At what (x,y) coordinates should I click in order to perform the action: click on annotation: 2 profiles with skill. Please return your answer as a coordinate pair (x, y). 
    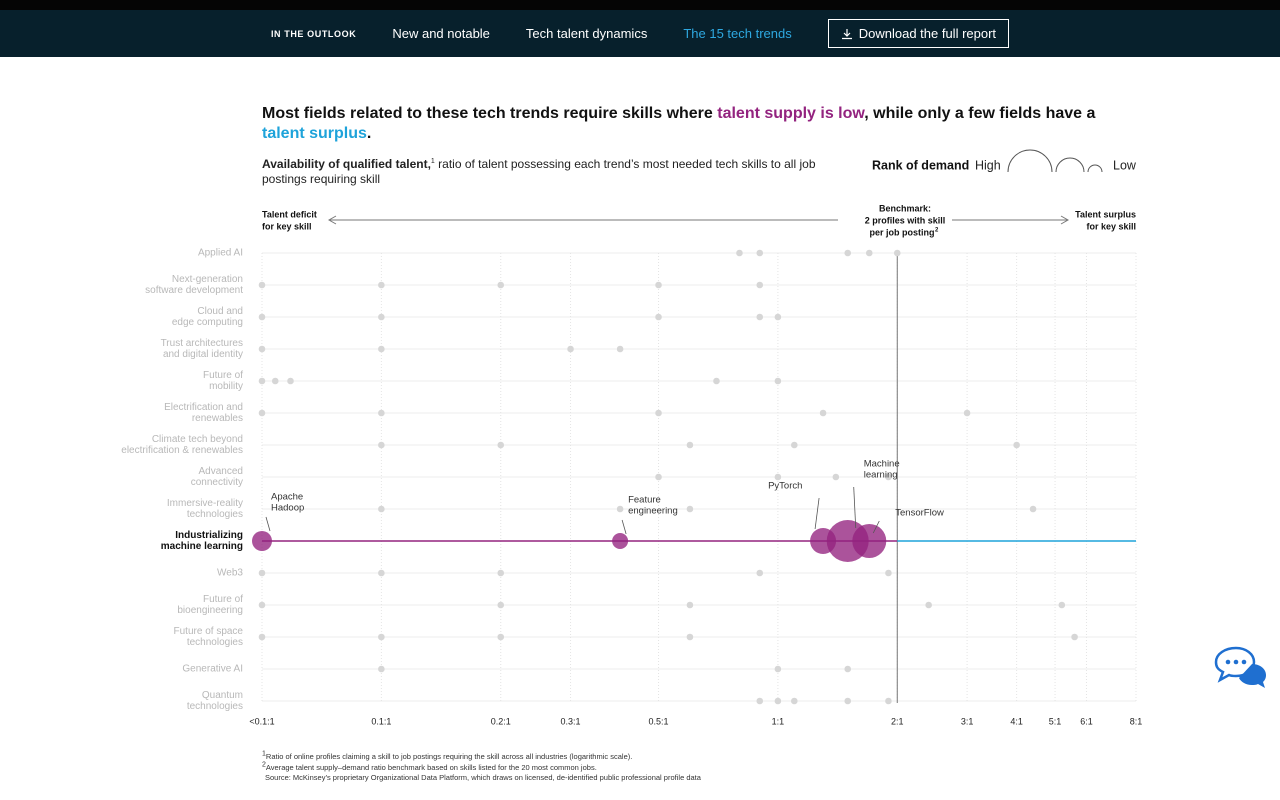
    Looking at the image, I should click on (905, 220).